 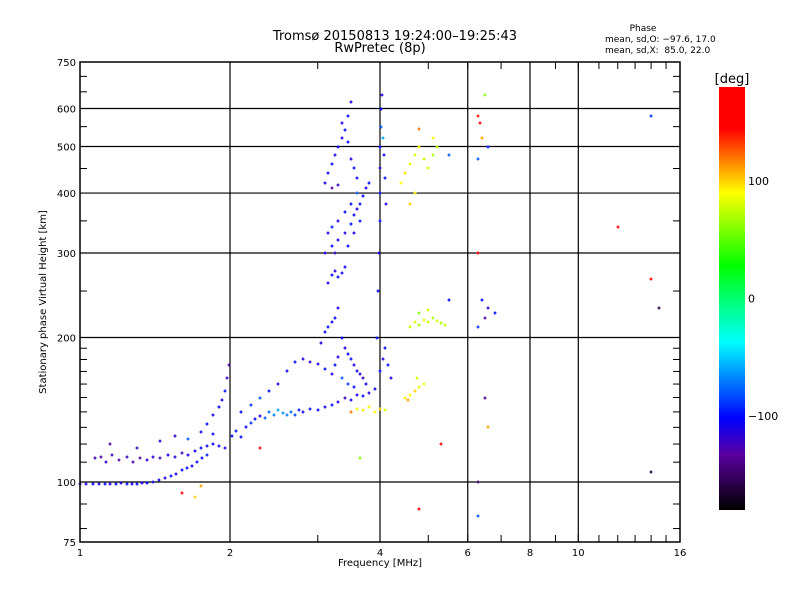 What do you see at coordinates (380, 563) in the screenshot?
I see `x-axis-label: Frequency [MHz]` at bounding box center [380, 563].